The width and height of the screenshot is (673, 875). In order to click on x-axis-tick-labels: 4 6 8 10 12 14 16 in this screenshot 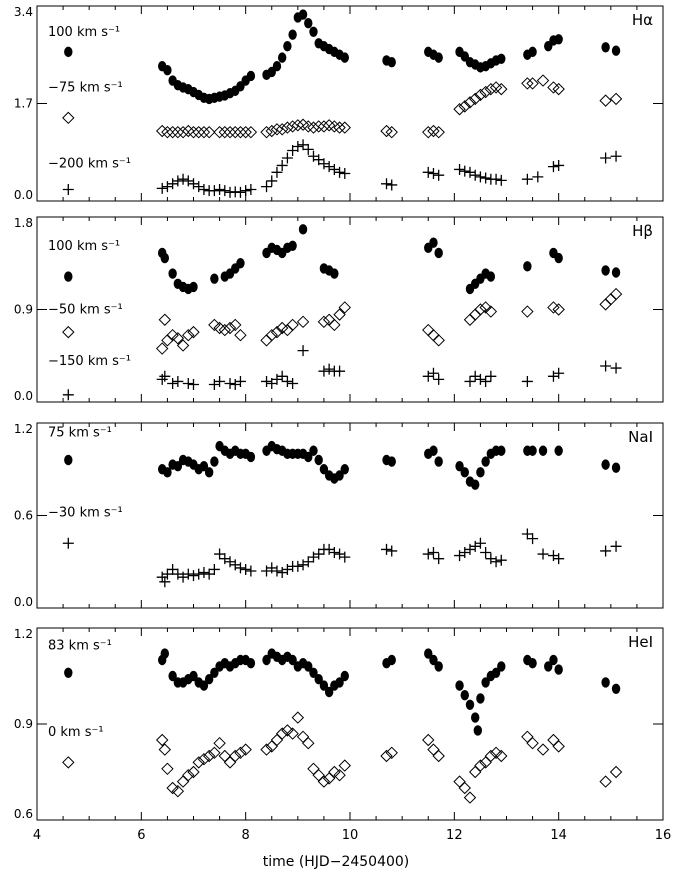, I will do `click(352, 835)`.